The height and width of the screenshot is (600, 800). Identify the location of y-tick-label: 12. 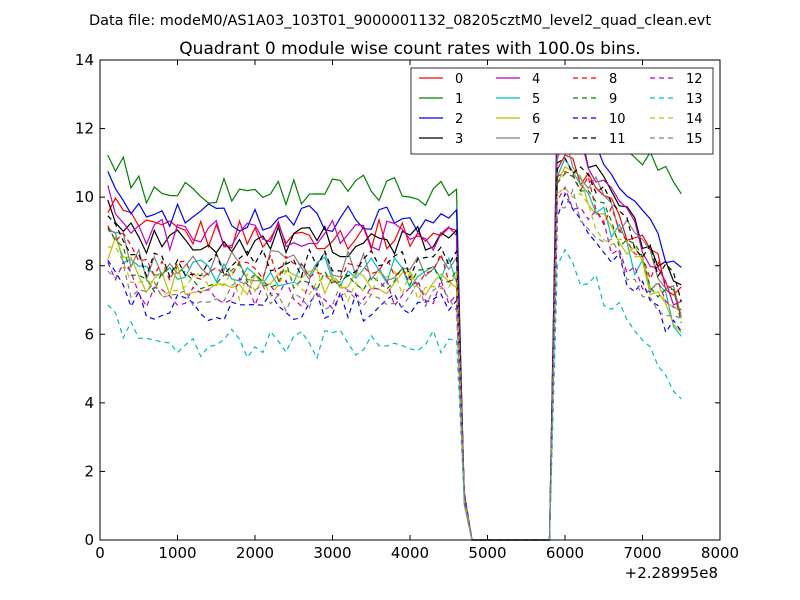
(84, 129).